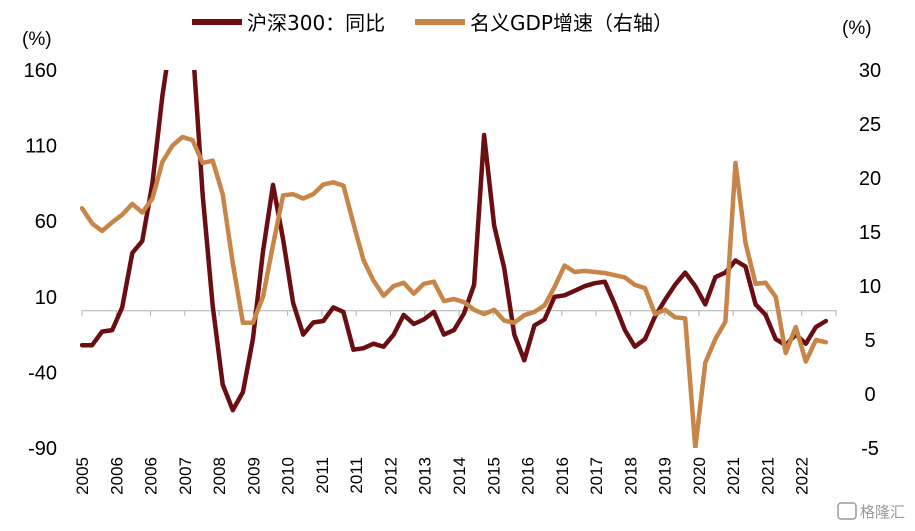  Describe the element at coordinates (42, 449) in the screenshot. I see `left-tick-label: -90` at that location.